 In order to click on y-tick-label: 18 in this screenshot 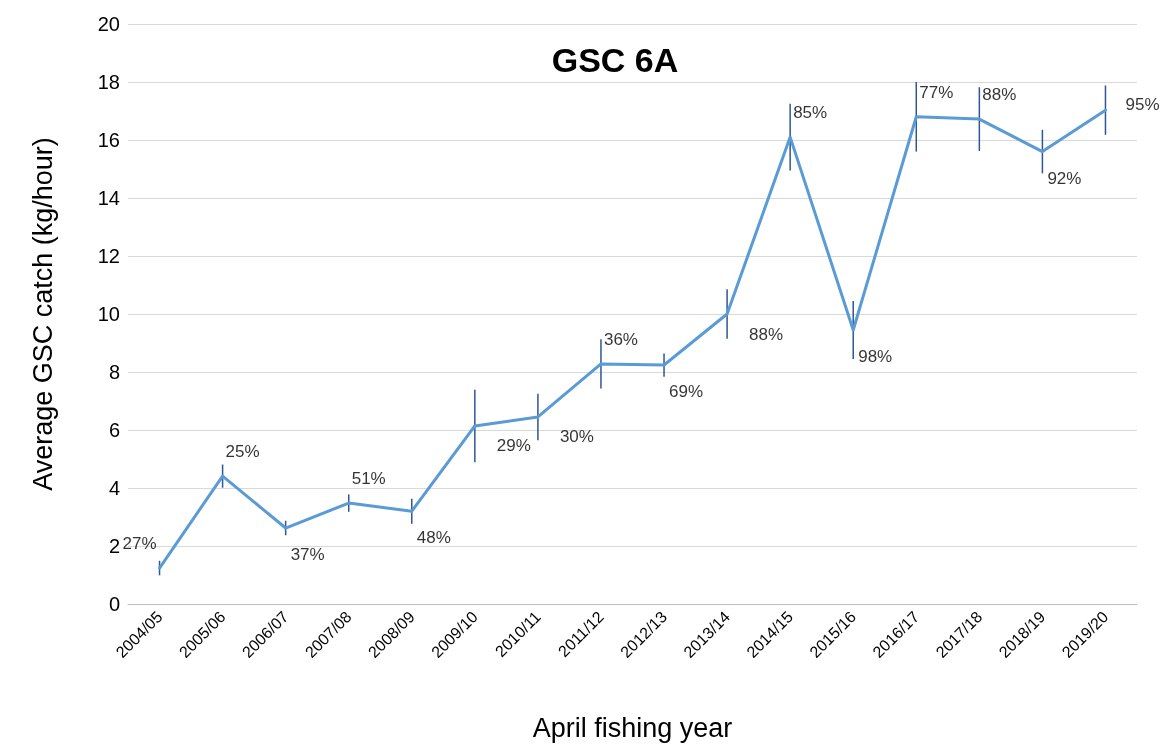, I will do `click(108, 82)`.